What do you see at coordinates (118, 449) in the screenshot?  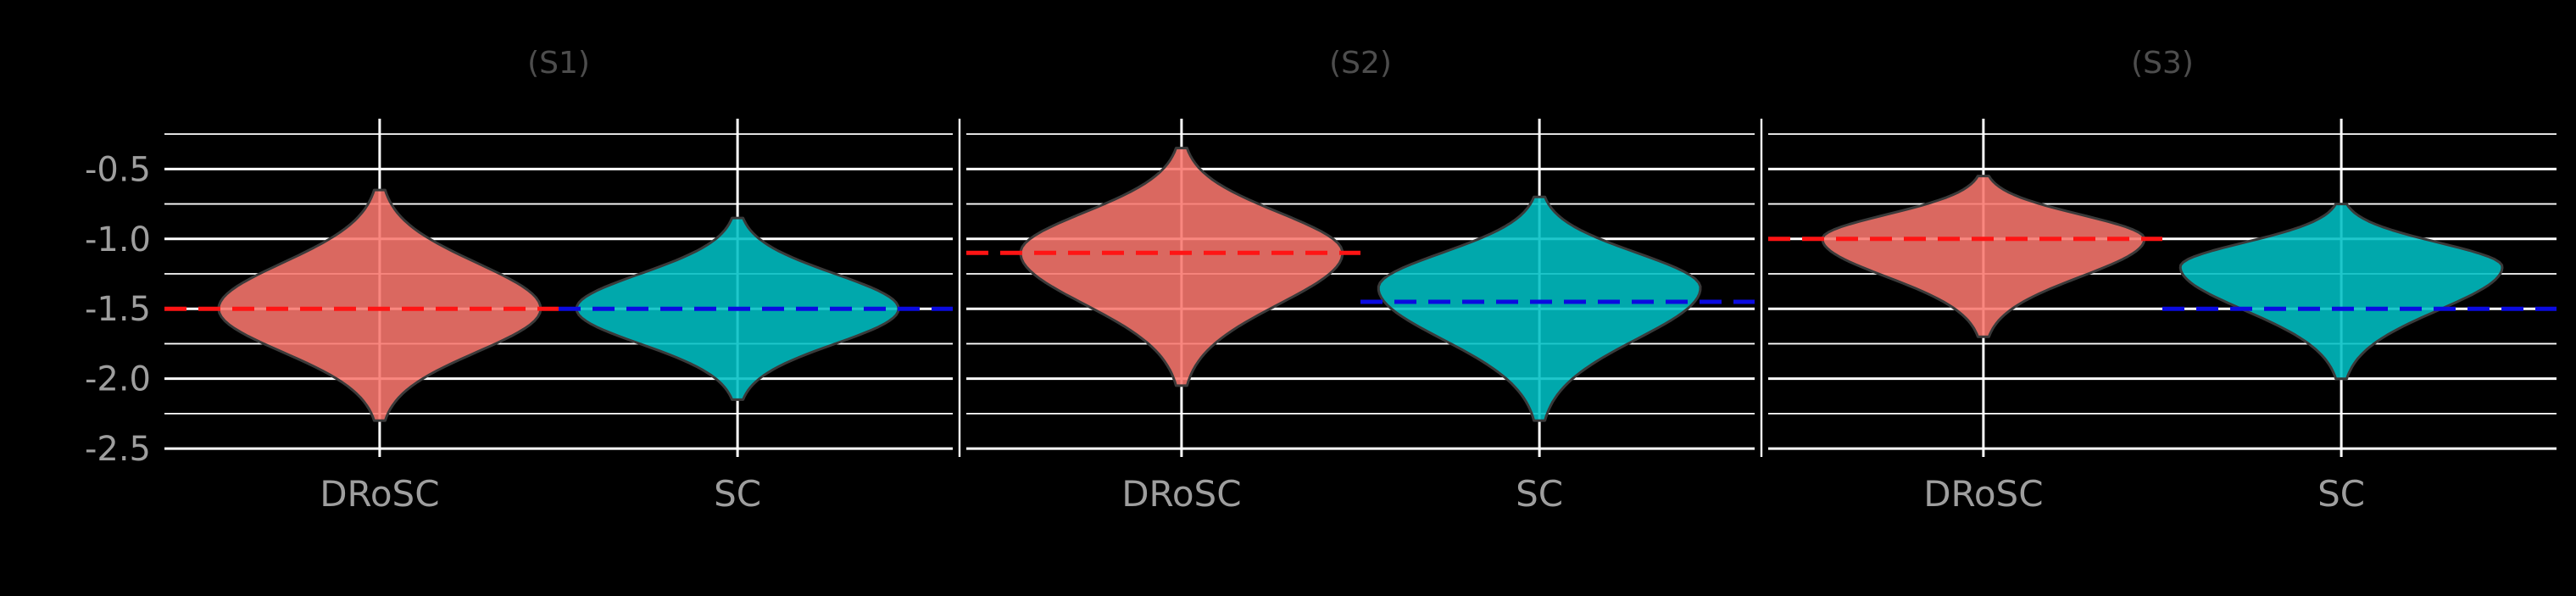 I see `y-tick-label: -2.5` at bounding box center [118, 449].